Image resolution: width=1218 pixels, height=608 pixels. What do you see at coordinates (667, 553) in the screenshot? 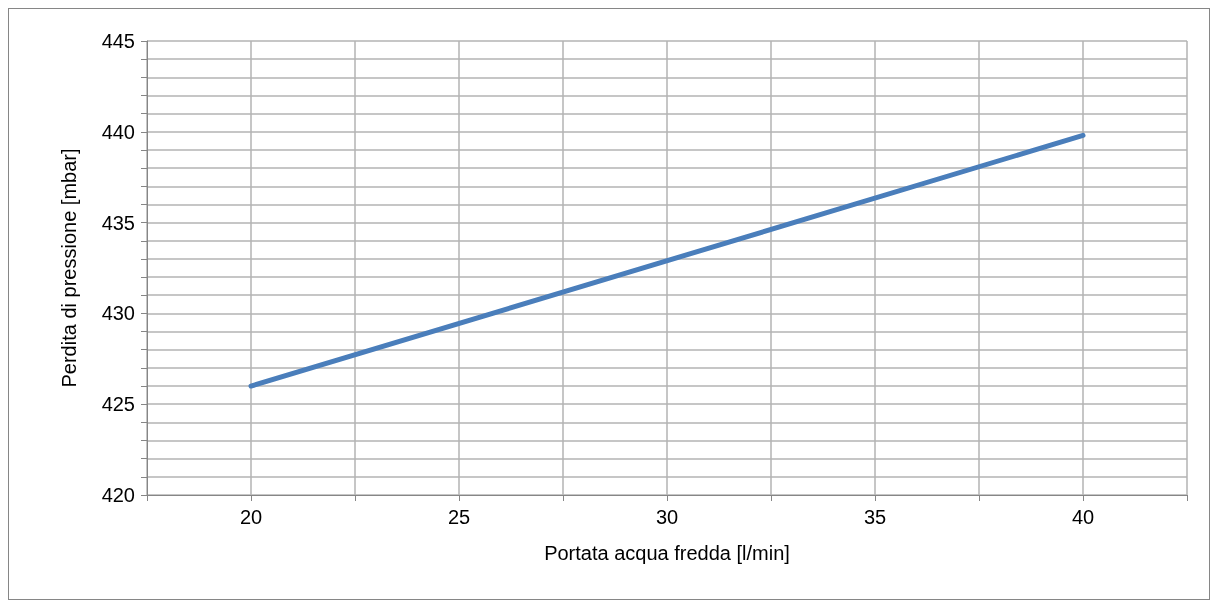
I see `x-axis-title: Portata acqua fredda [l/min]` at bounding box center [667, 553].